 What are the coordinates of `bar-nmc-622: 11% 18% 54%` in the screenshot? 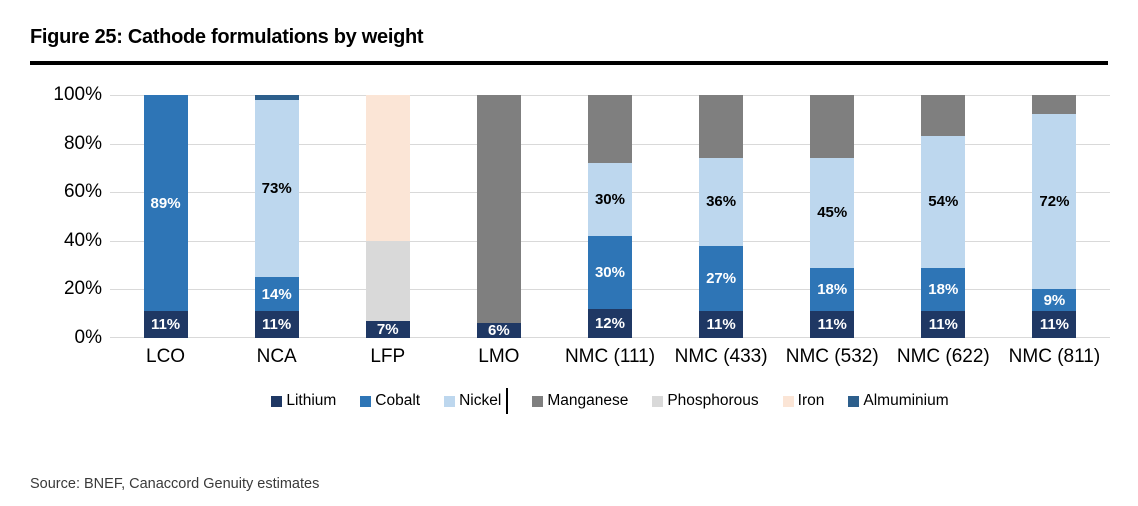 It's located at (943, 216).